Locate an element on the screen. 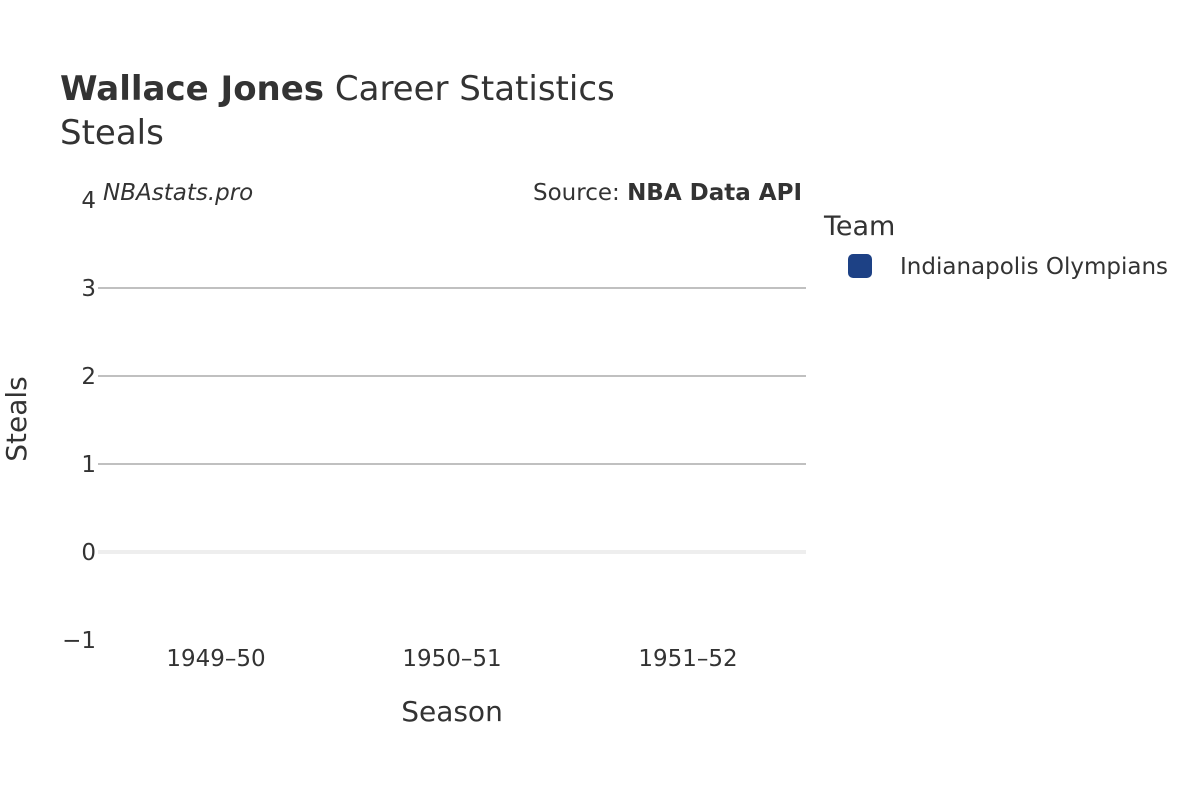 This screenshot has width=1200, height=800. chart-subtitle: Steals is located at coordinates (112, 133).